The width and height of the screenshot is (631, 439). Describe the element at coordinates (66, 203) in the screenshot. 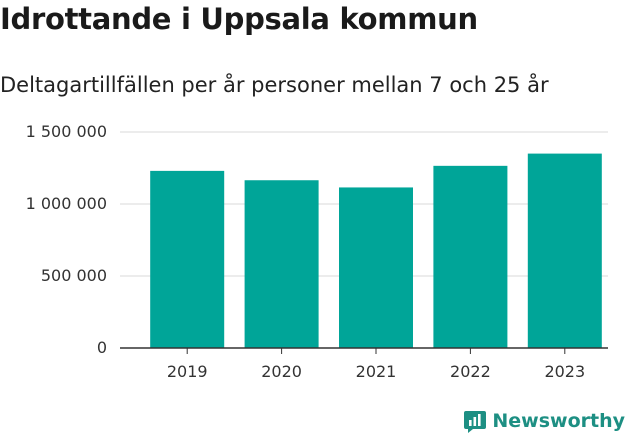

I see `y-tick-label: 1 000 000` at that location.